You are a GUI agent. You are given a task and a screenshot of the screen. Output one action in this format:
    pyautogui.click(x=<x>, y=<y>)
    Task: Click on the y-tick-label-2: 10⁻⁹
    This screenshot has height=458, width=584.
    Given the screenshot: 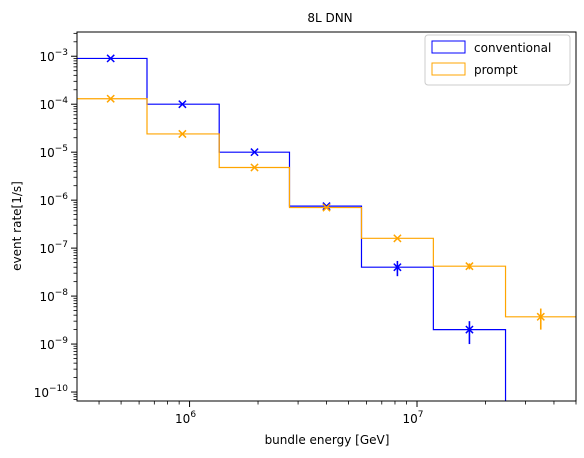 What is the action you would take?
    pyautogui.click(x=53, y=344)
    